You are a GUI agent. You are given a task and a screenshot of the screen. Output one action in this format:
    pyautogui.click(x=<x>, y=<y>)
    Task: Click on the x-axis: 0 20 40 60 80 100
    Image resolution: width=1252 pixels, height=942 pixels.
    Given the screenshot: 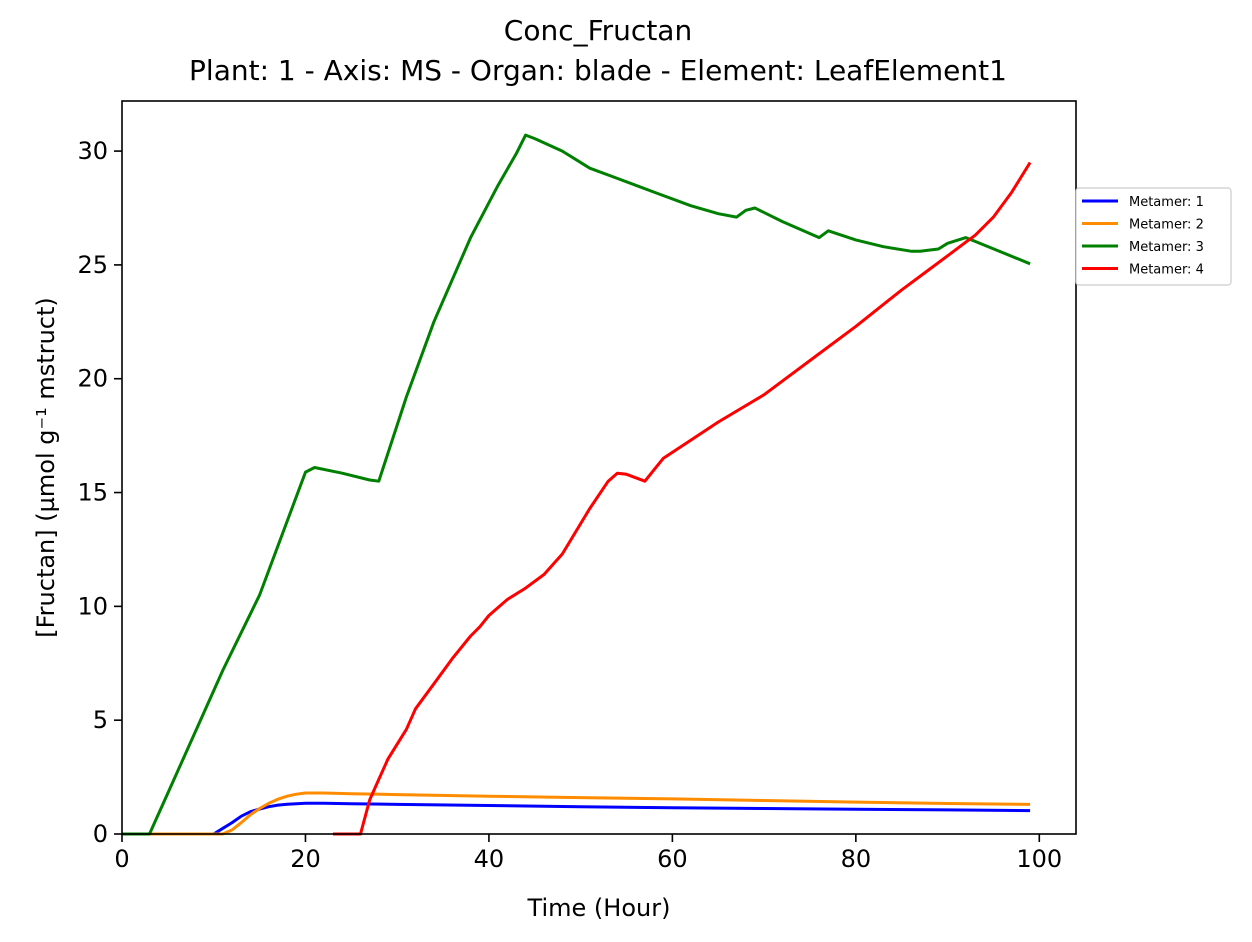 What is the action you would take?
    pyautogui.click(x=588, y=853)
    